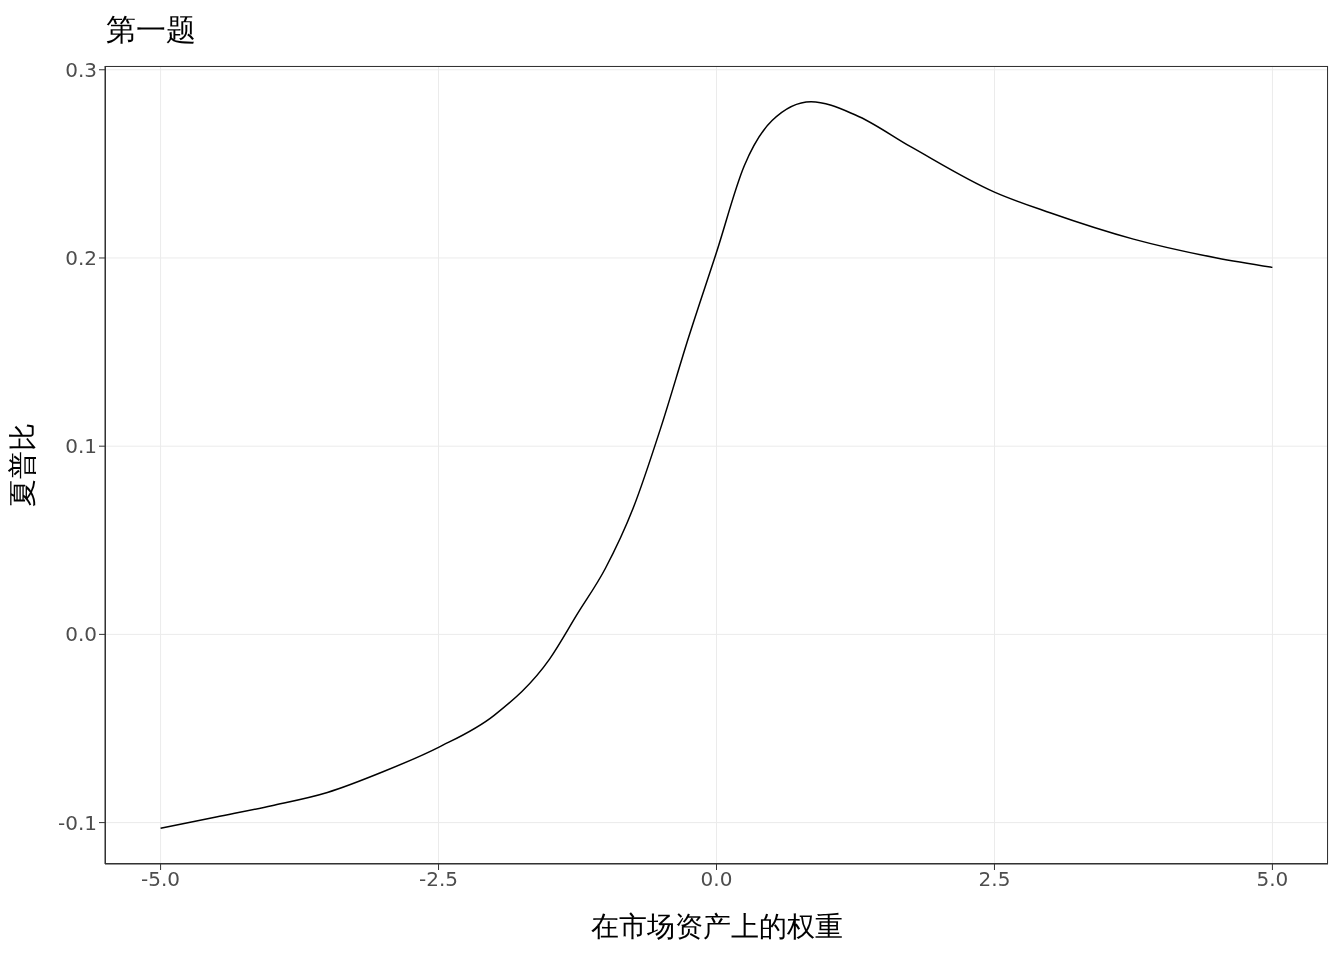  What do you see at coordinates (716, 879) in the screenshot?
I see `x-tick-label: 0.0` at bounding box center [716, 879].